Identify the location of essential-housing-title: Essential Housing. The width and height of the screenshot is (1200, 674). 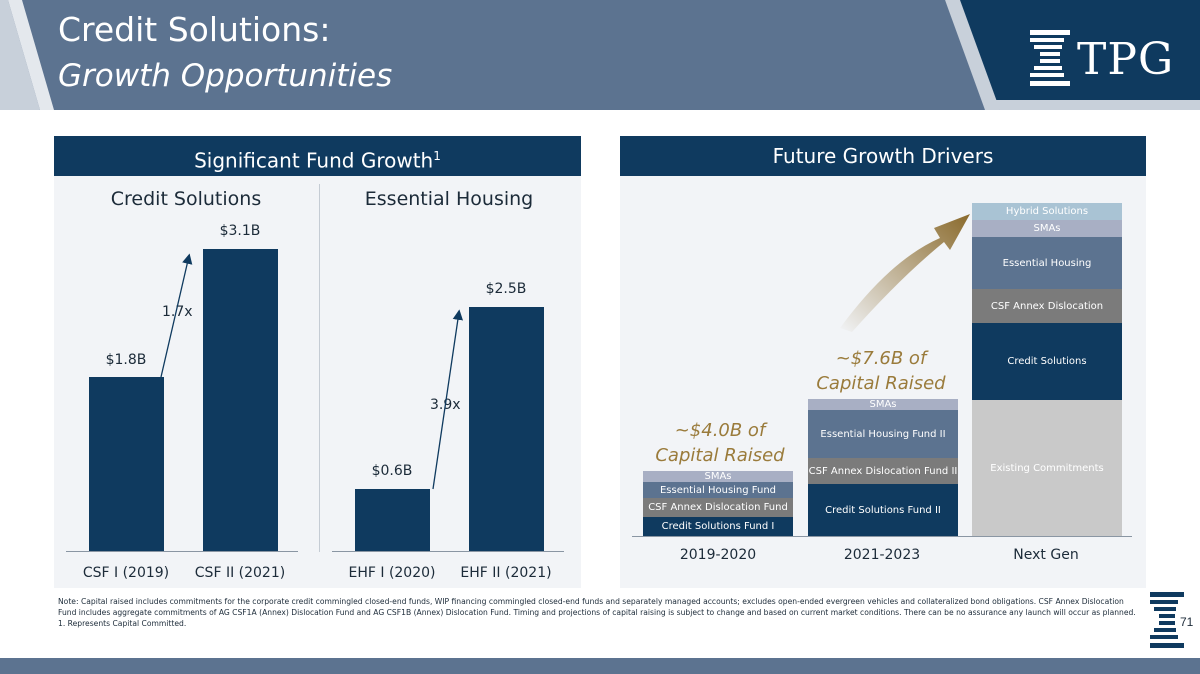
(449, 199).